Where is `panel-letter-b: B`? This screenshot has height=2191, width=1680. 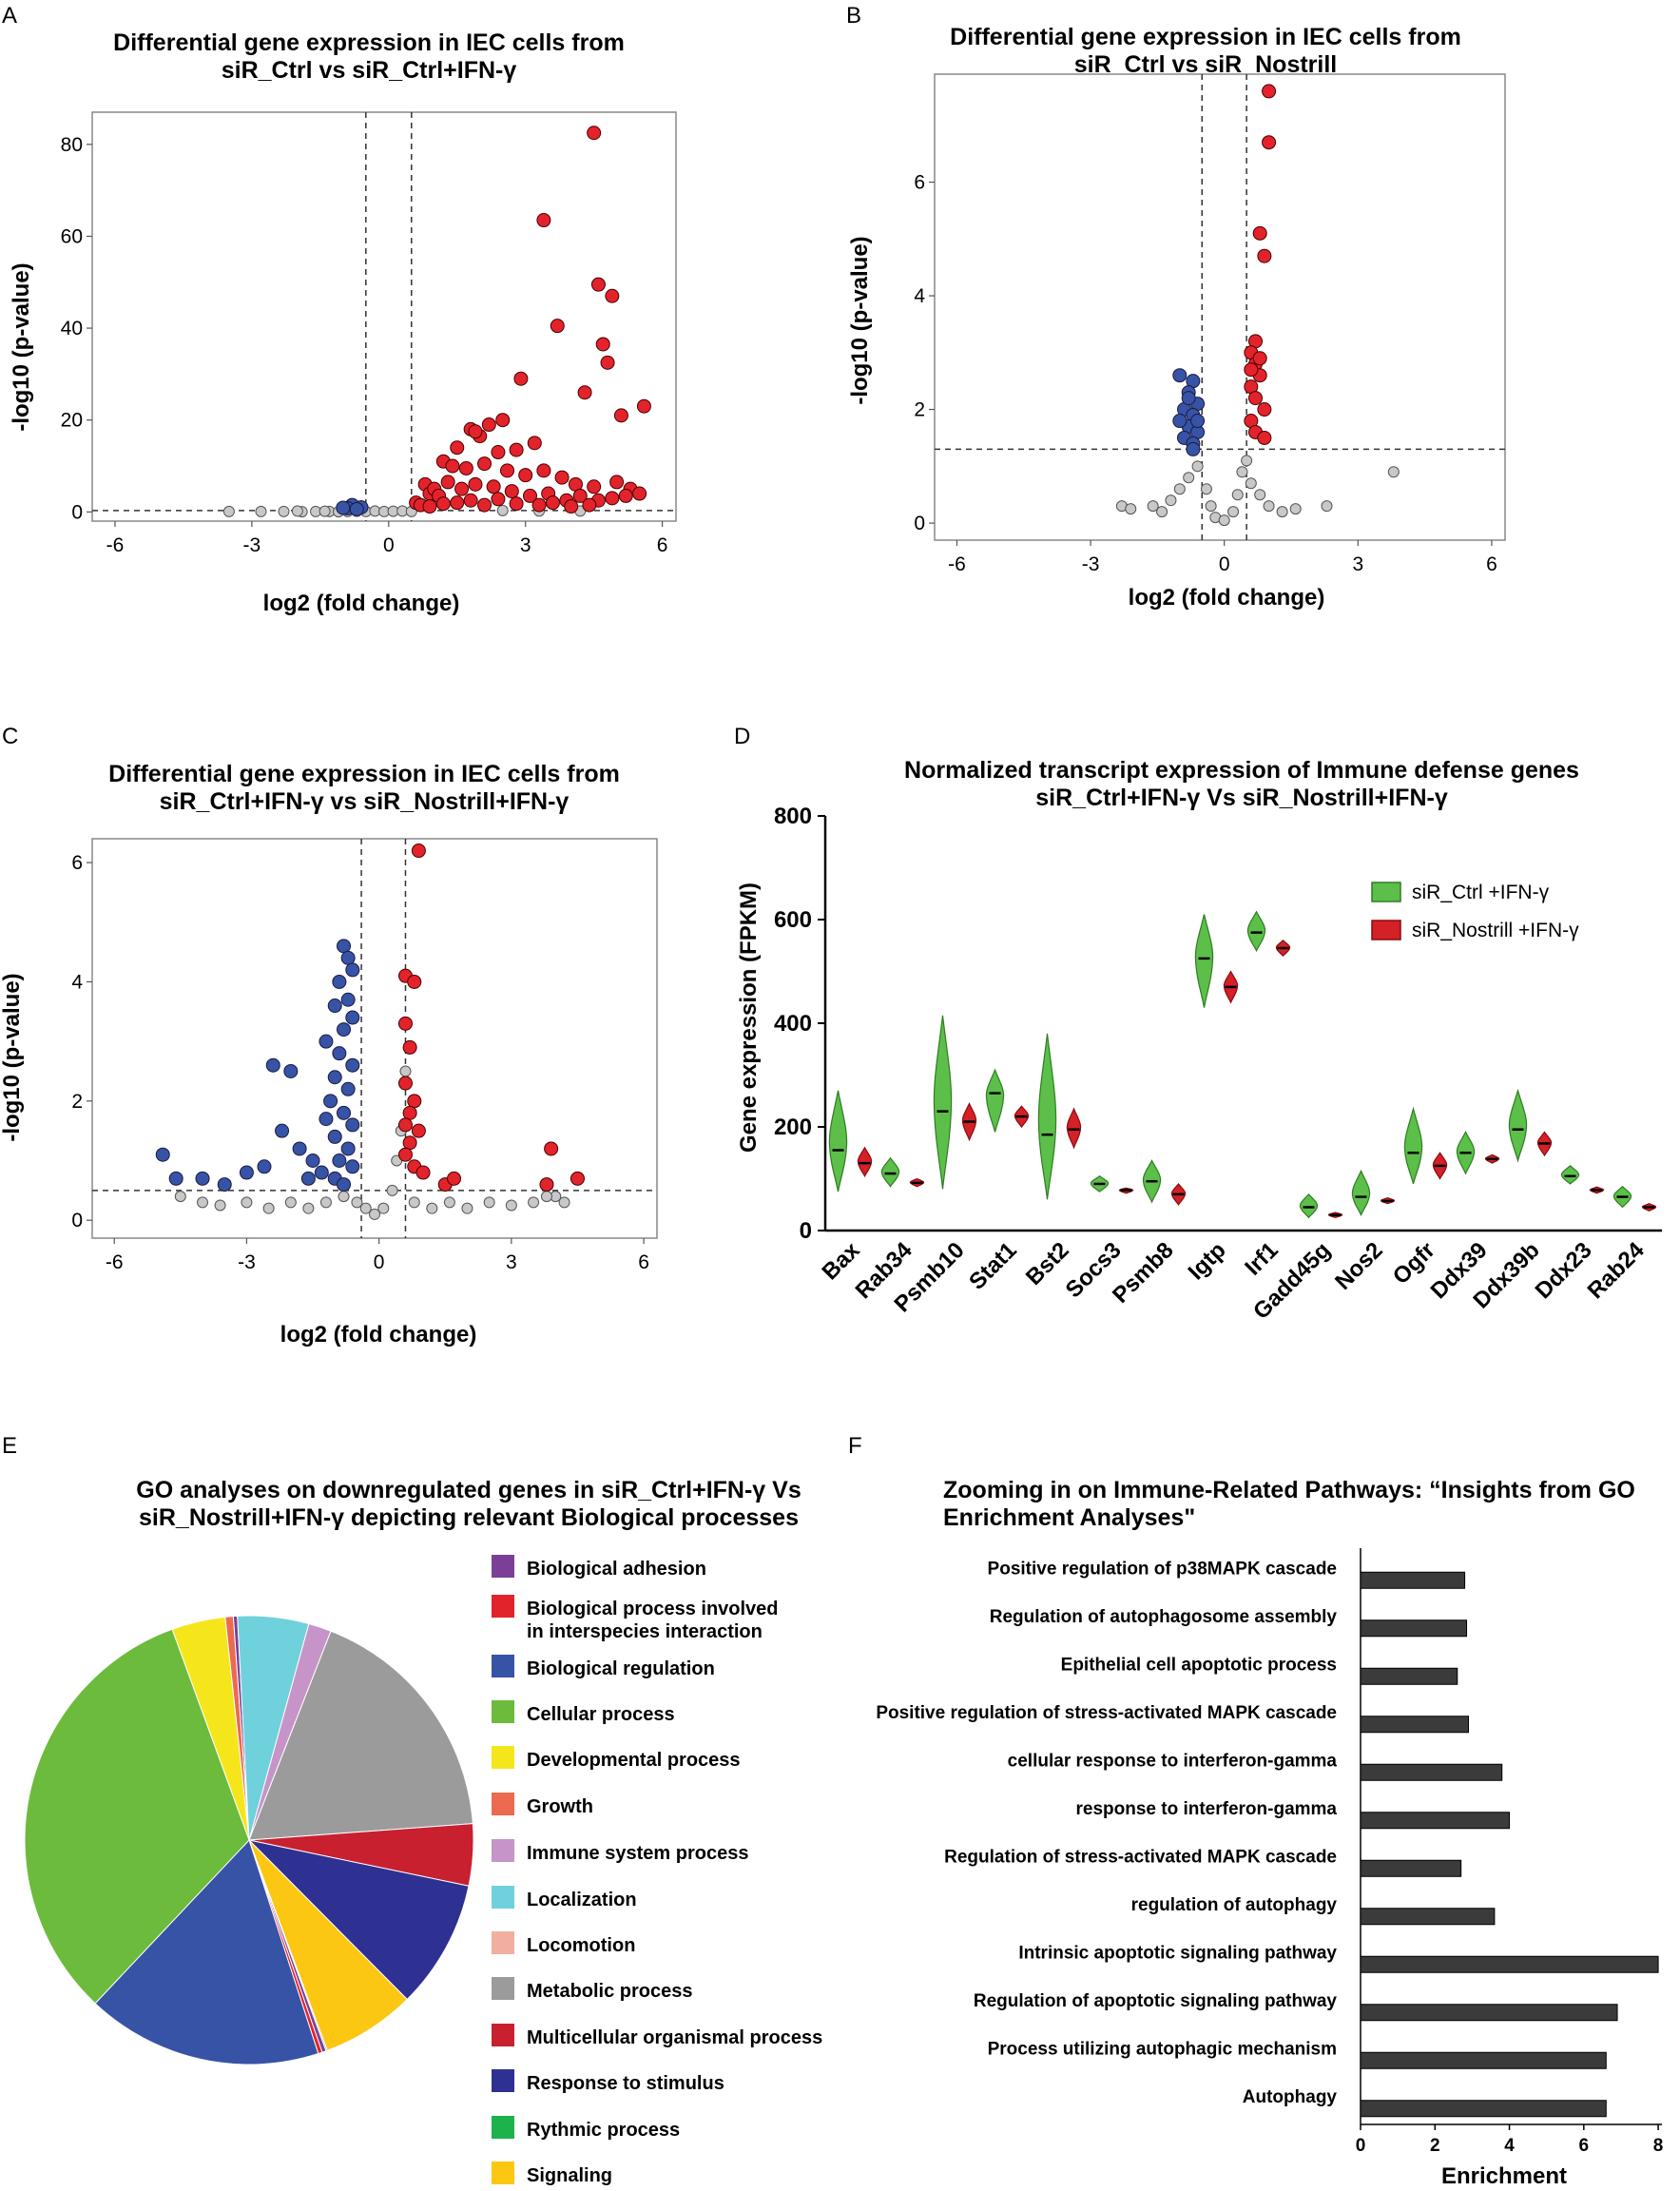
panel-letter-b: B is located at coordinates (853, 16).